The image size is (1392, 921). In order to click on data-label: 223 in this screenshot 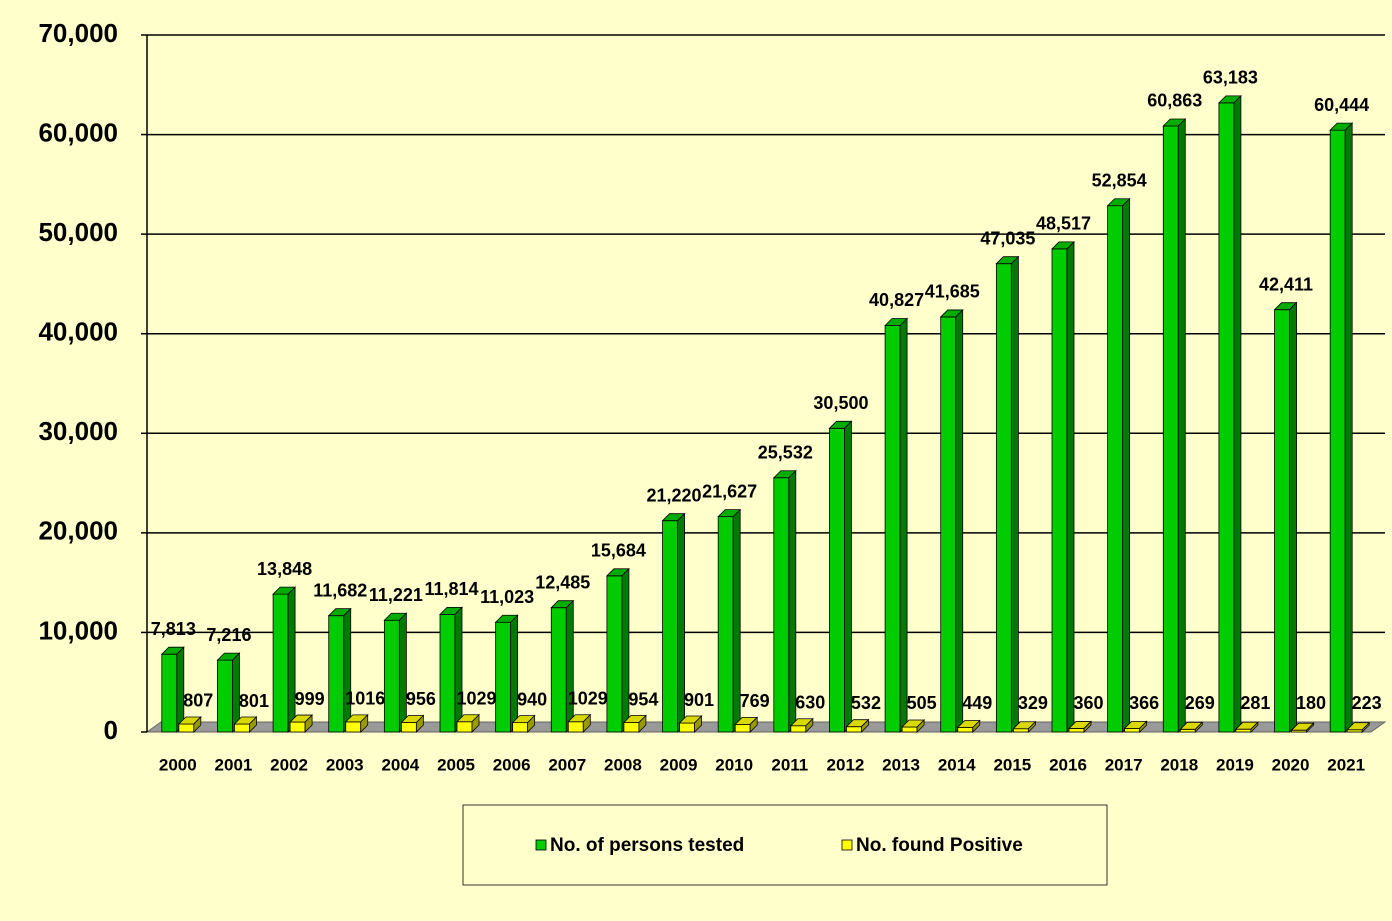, I will do `click(1367, 703)`.